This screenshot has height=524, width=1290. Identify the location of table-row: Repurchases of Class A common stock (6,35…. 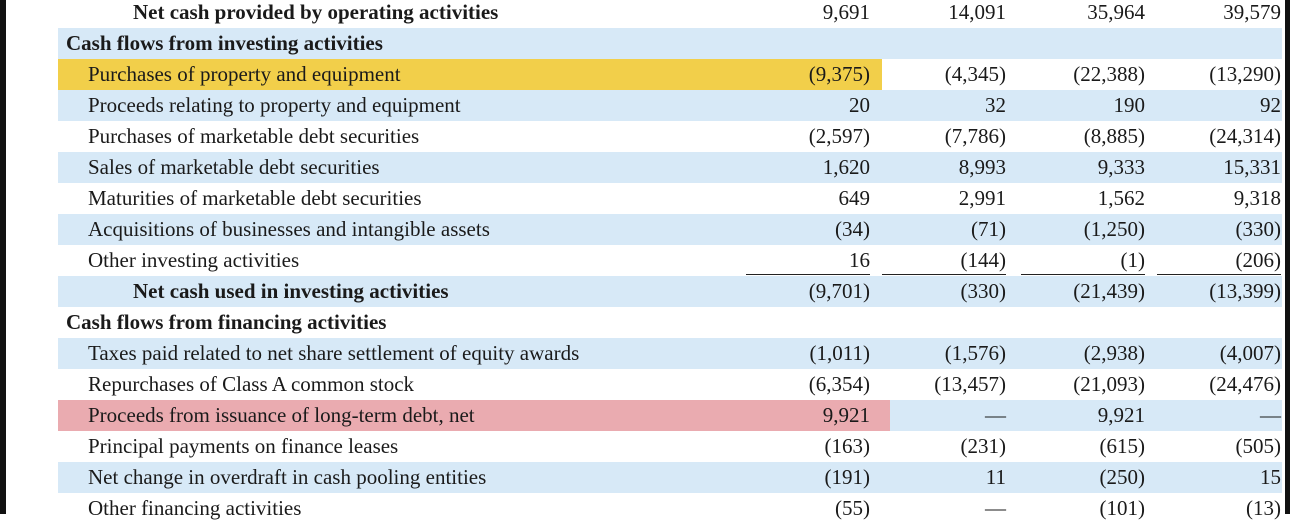
(670, 384).